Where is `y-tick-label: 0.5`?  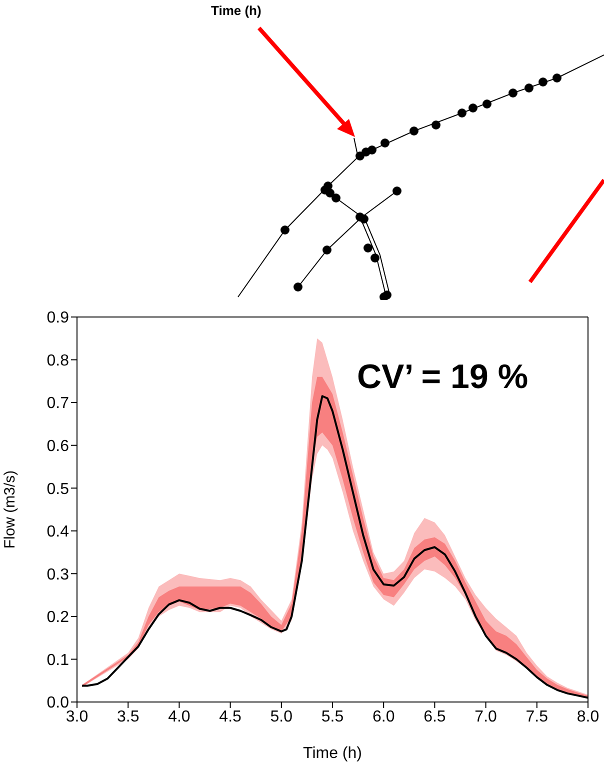
y-tick-label: 0.5 is located at coordinates (58, 489).